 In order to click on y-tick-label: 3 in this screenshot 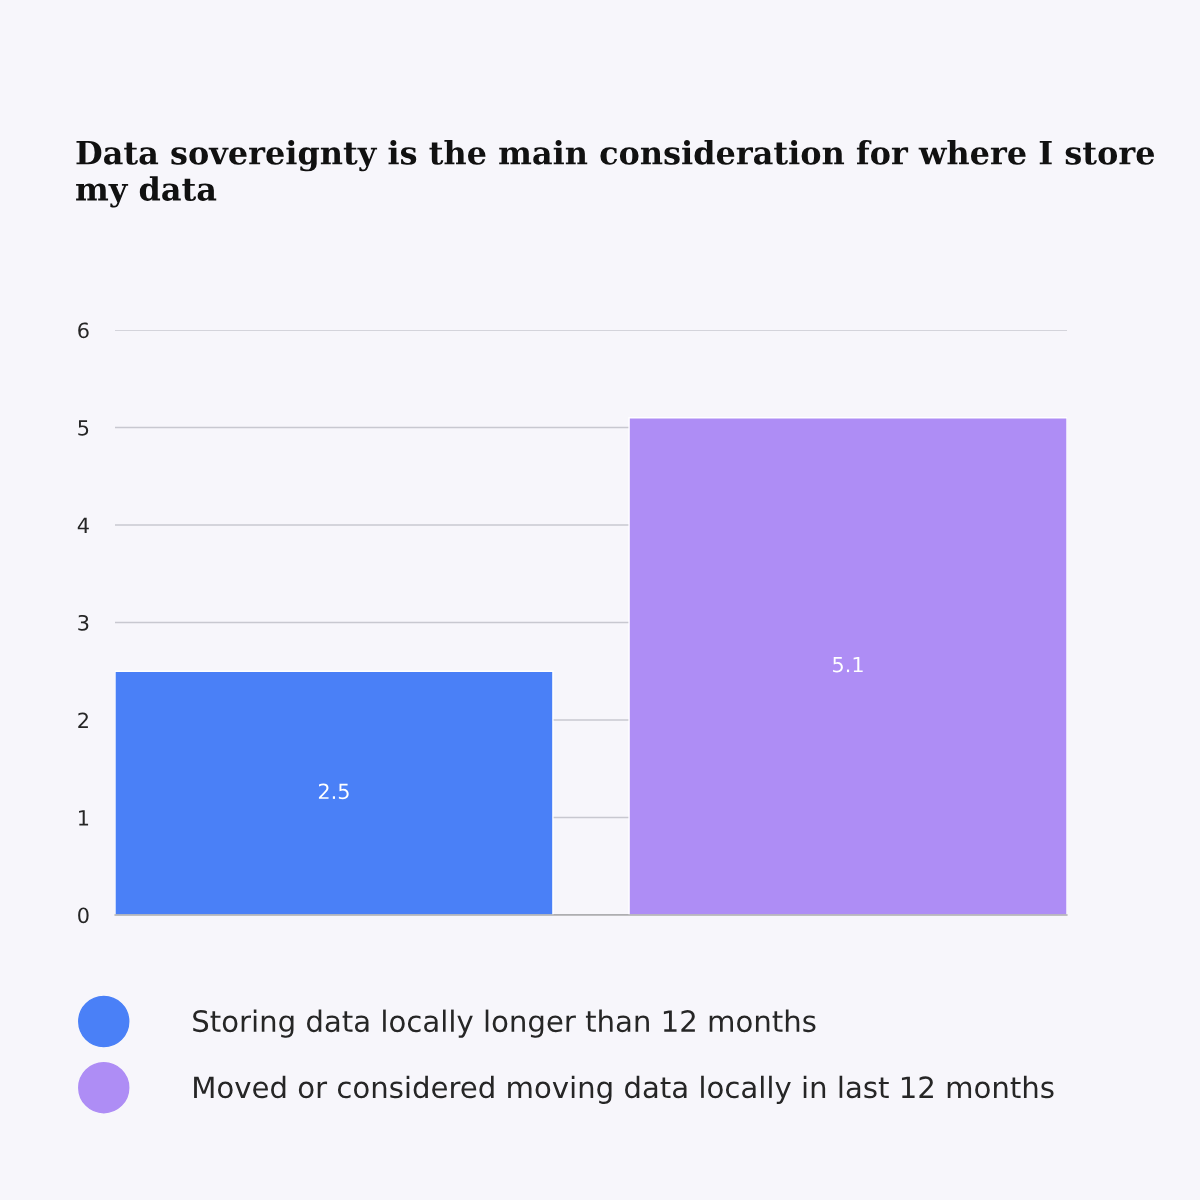, I will do `click(83, 622)`.